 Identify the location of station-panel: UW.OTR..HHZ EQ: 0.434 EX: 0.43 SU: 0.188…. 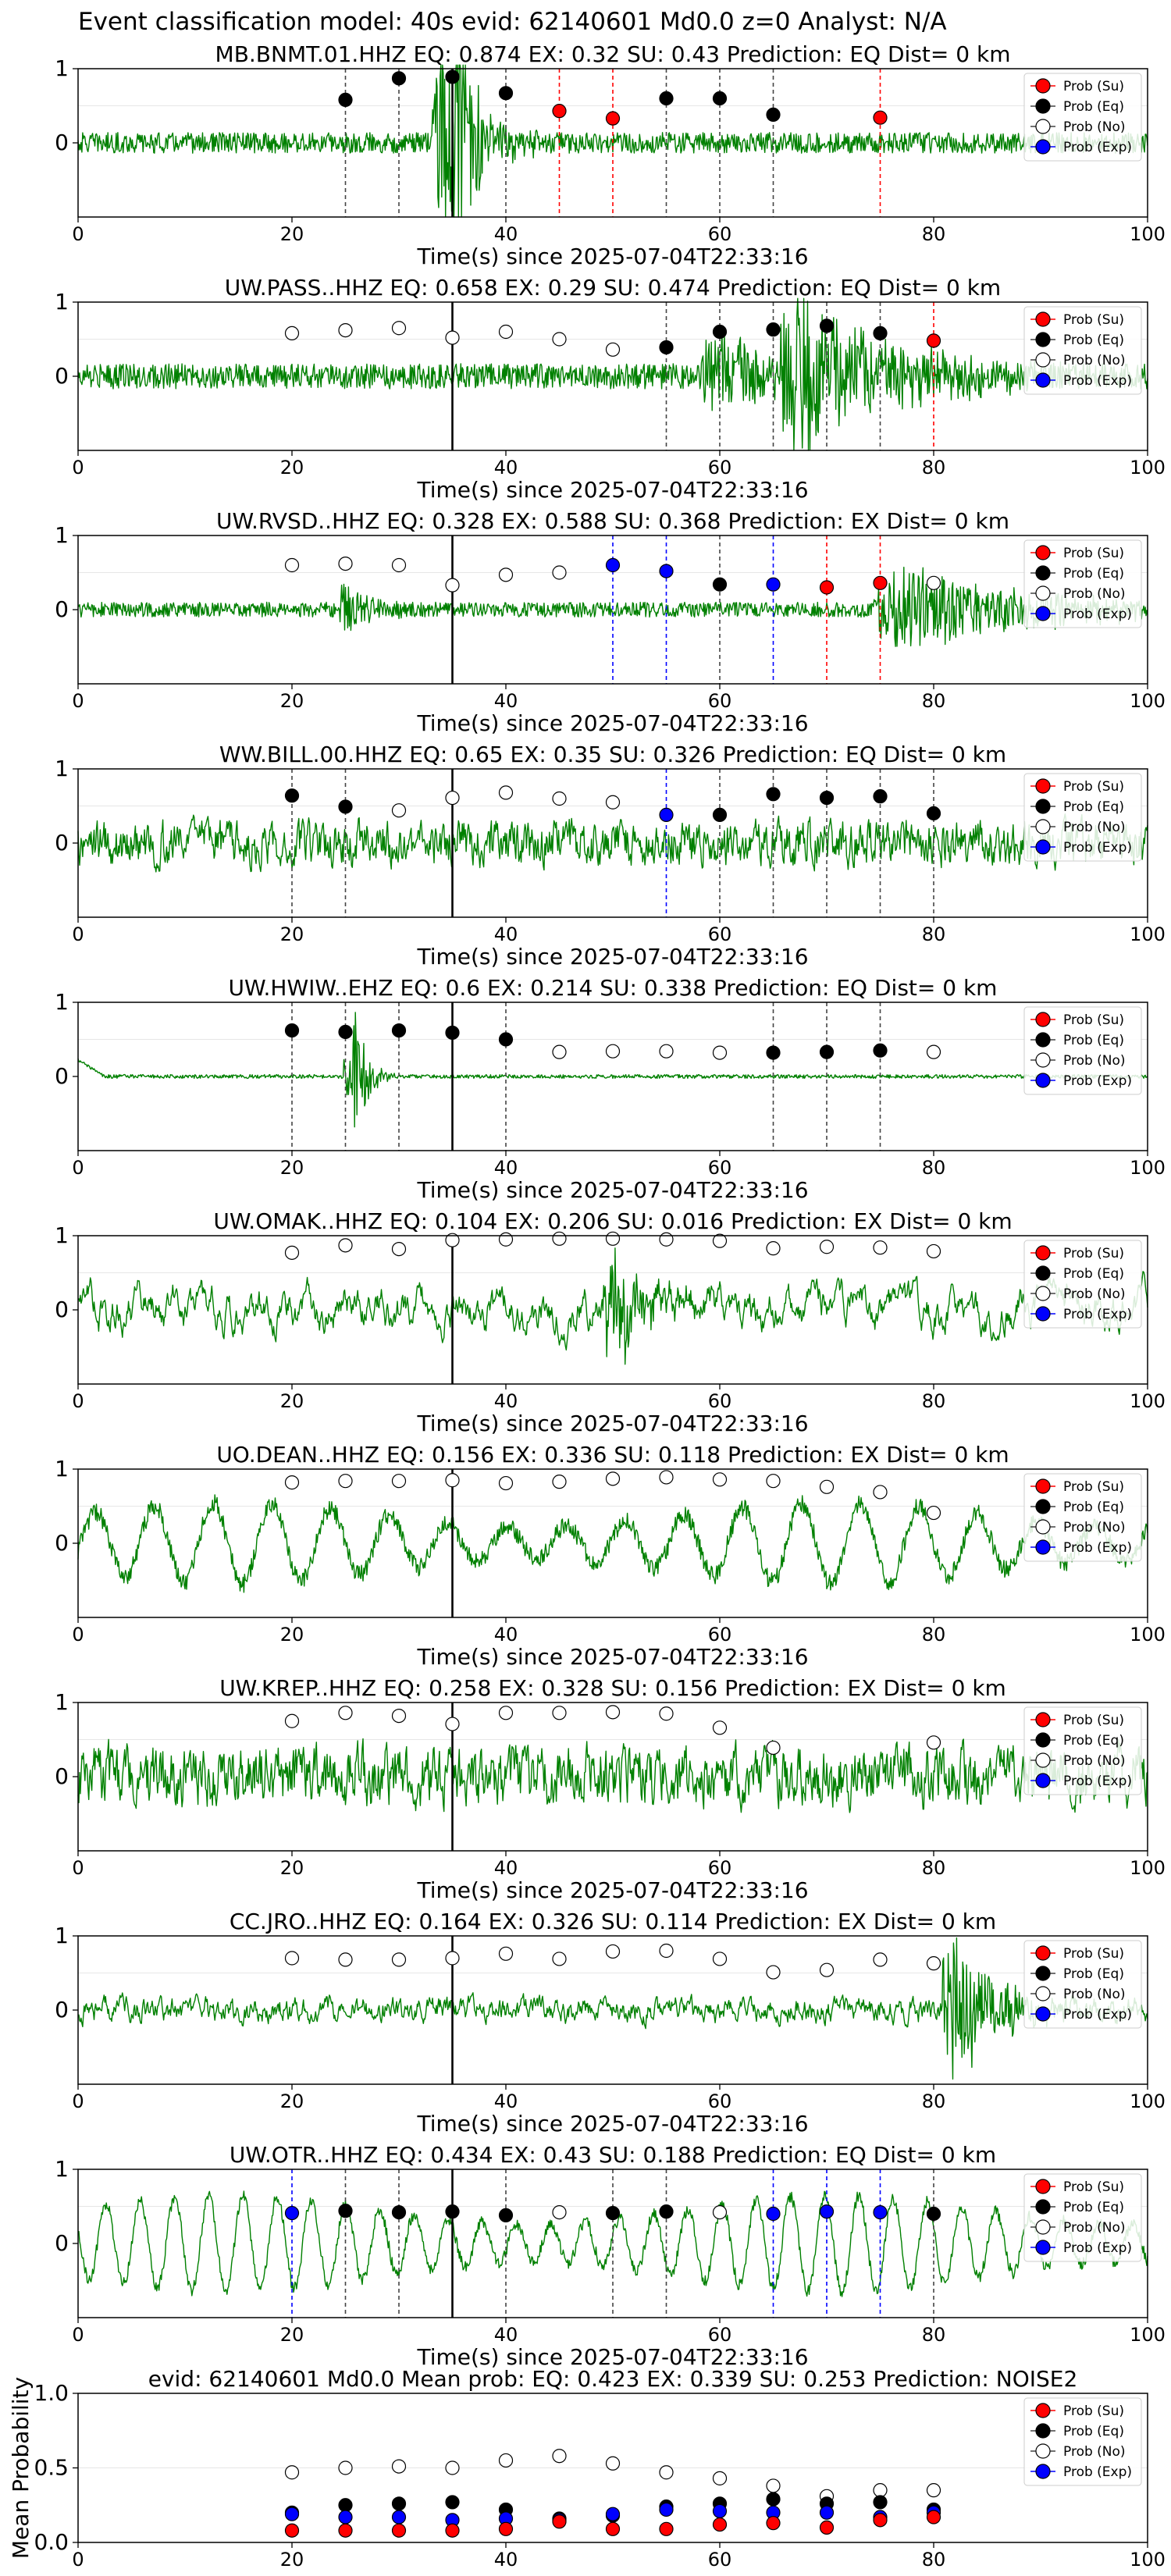
(610, 2256).